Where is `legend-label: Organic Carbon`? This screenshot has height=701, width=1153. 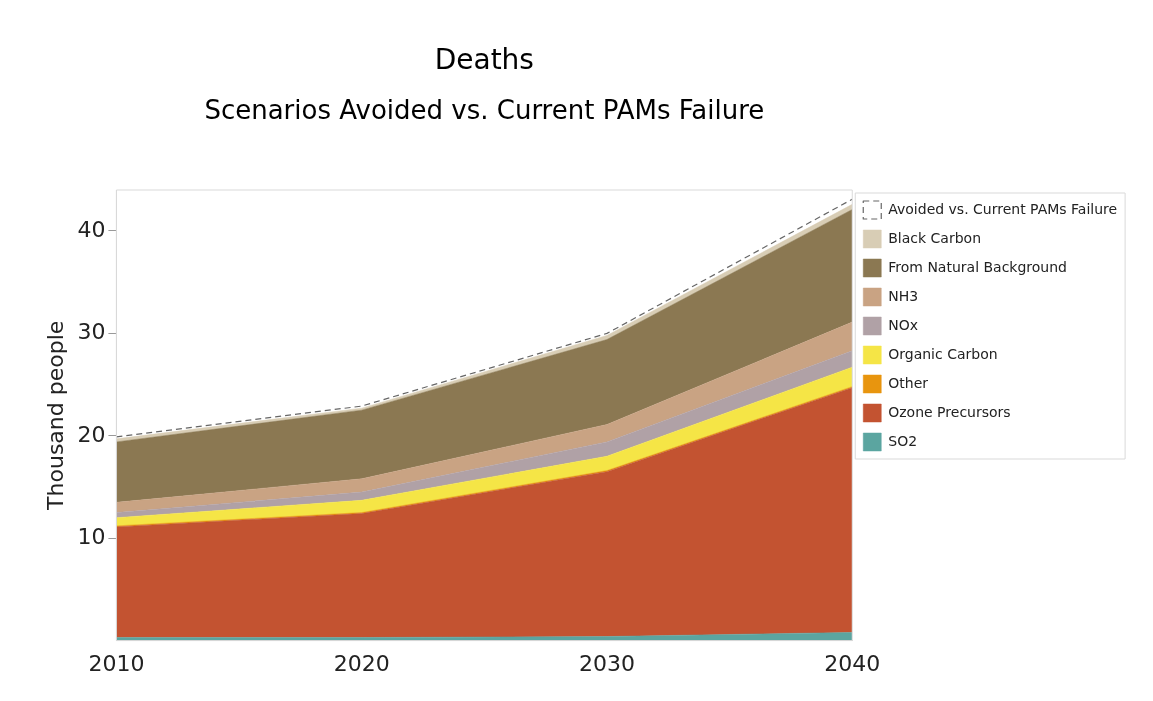
legend-label: Organic Carbon is located at coordinates (943, 353).